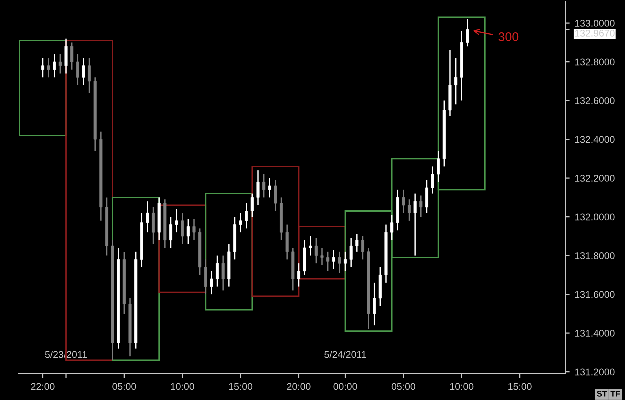 This screenshot has width=625, height=400. What do you see at coordinates (615, 394) in the screenshot?
I see `text: TF` at bounding box center [615, 394].